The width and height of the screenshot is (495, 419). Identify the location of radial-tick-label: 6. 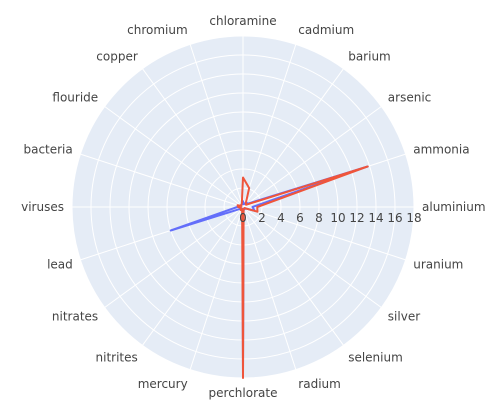
(300, 218).